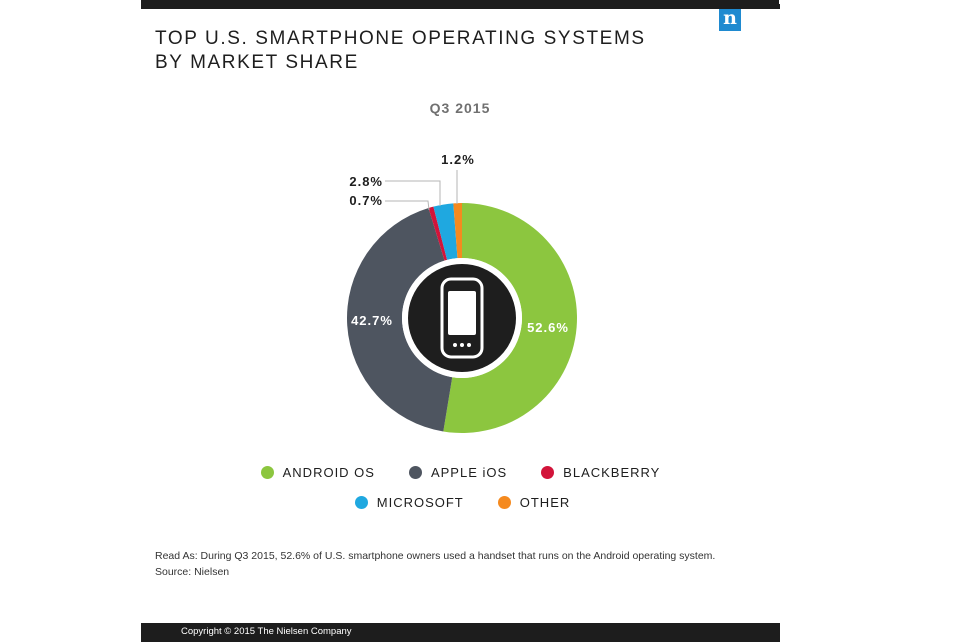 This screenshot has width=975, height=642. Describe the element at coordinates (266, 631) in the screenshot. I see `copyright-text: Copyright © 2015 The Nielsen Company` at that location.